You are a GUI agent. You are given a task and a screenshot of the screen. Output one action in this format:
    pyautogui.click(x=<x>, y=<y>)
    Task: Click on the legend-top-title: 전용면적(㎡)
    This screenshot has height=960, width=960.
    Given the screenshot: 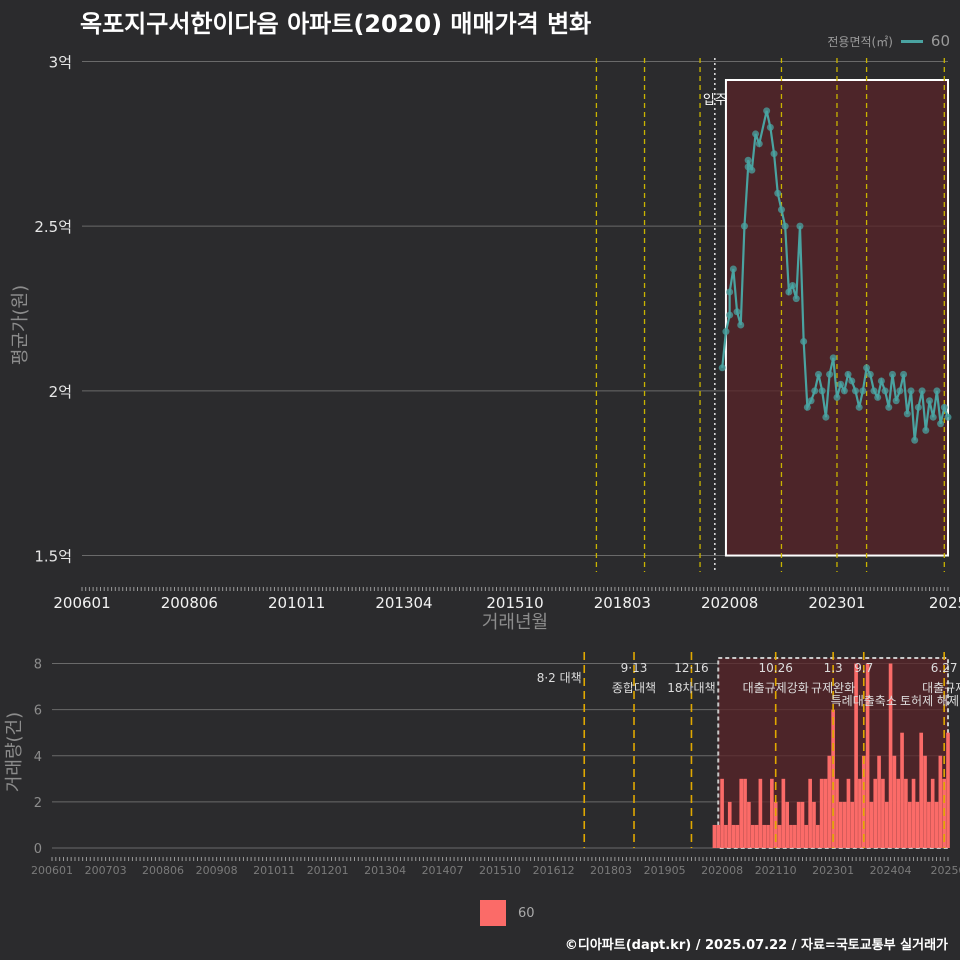 What is the action you would take?
    pyautogui.click(x=860, y=41)
    